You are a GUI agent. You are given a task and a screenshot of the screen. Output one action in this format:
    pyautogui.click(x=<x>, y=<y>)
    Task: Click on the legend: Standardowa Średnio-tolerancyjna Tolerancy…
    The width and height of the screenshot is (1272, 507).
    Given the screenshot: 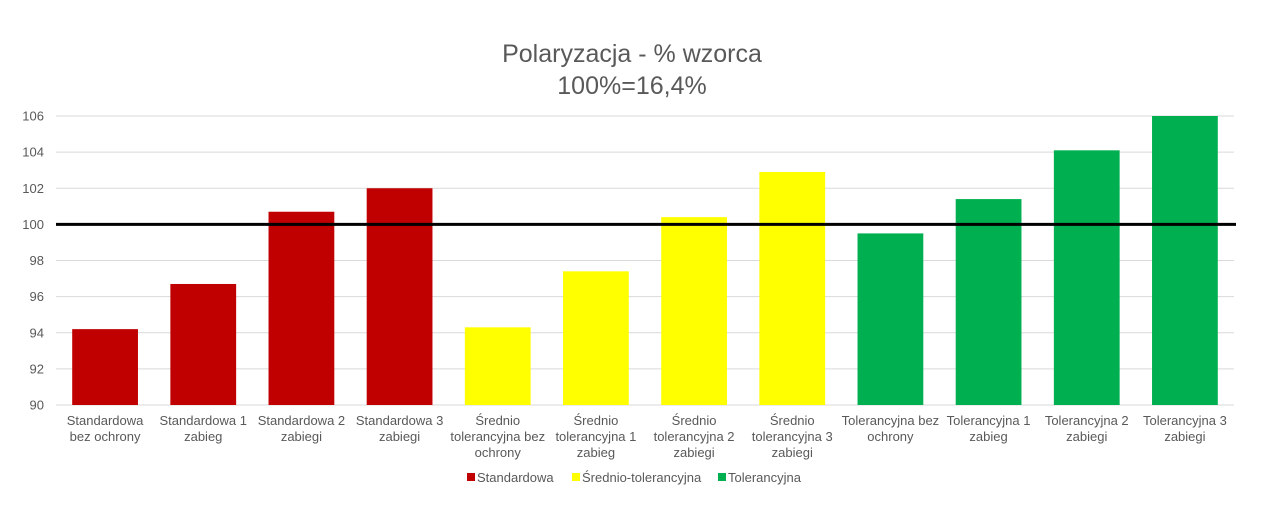 What is the action you would take?
    pyautogui.click(x=634, y=477)
    